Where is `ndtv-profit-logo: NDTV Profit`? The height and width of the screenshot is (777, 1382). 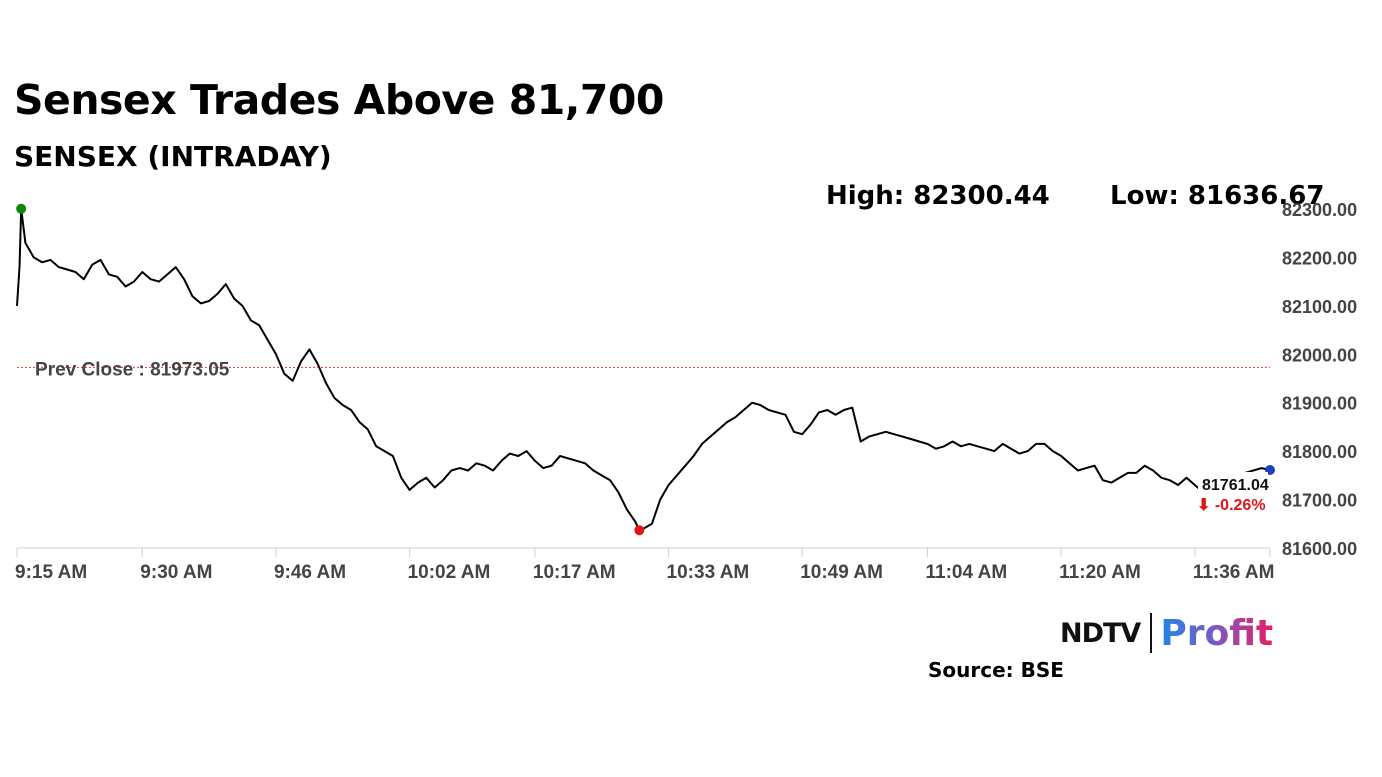
ndtv-profit-logo: NDTV Profit is located at coordinates (1166, 633).